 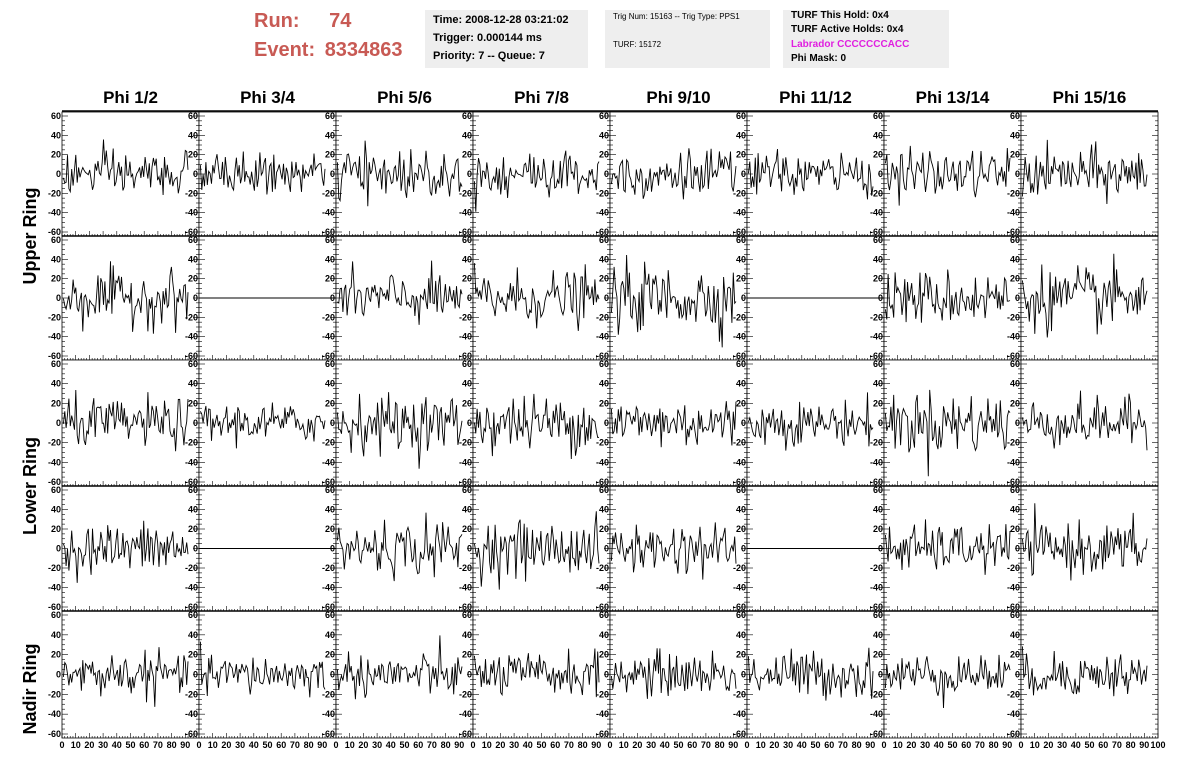 I want to click on labrador-text: Labrador CCCCCCCACC, so click(x=850, y=44).